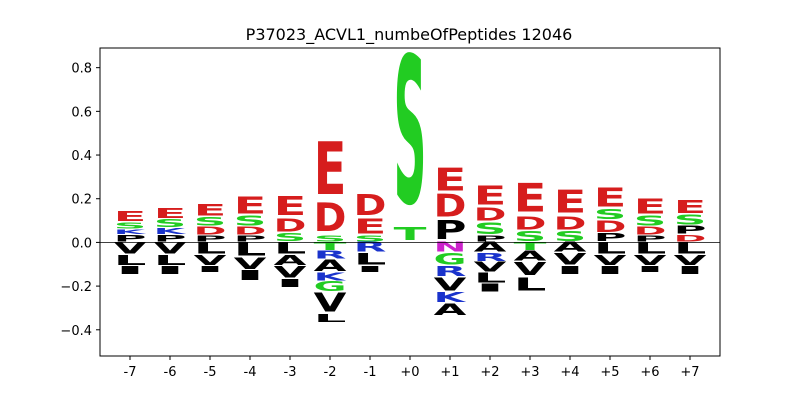 The image size is (800, 400). I want to click on x-tick-label: -3, so click(290, 372).